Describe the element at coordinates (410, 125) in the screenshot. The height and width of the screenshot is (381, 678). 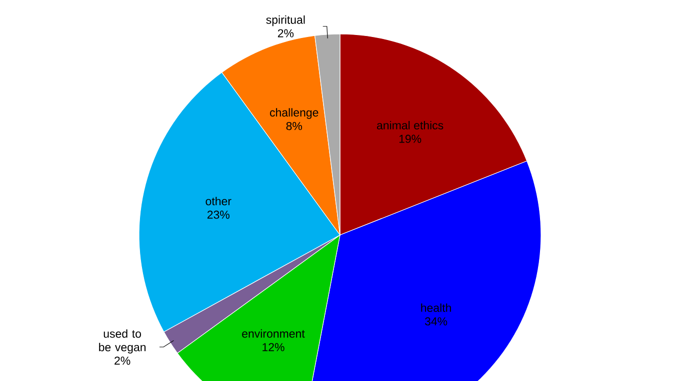
I see `slice-label: animal ethics` at that location.